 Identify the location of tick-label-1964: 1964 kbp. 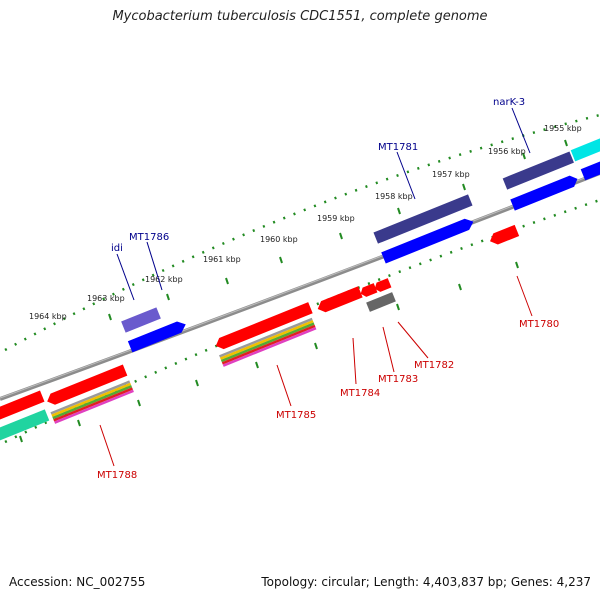
(48, 316).